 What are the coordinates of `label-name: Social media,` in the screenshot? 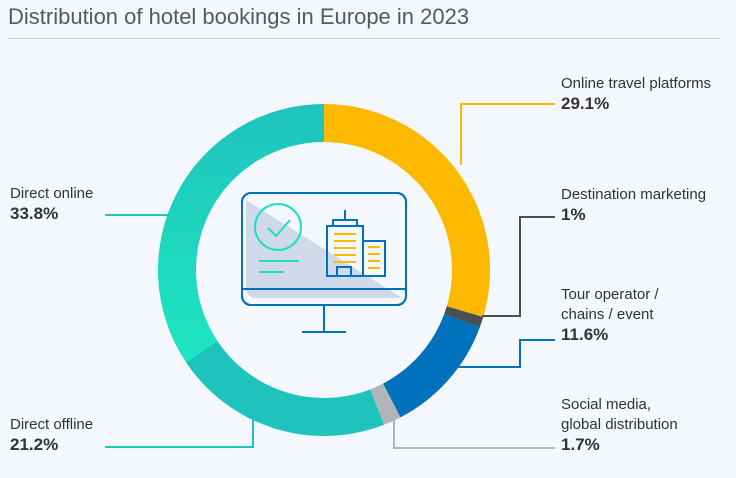 It's located at (606, 404).